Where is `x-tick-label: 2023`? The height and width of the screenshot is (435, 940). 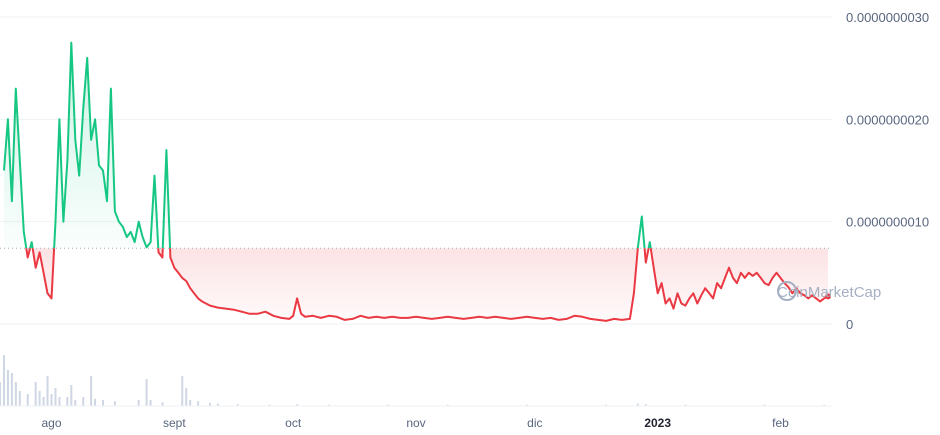
x-tick-label: 2023 is located at coordinates (657, 423).